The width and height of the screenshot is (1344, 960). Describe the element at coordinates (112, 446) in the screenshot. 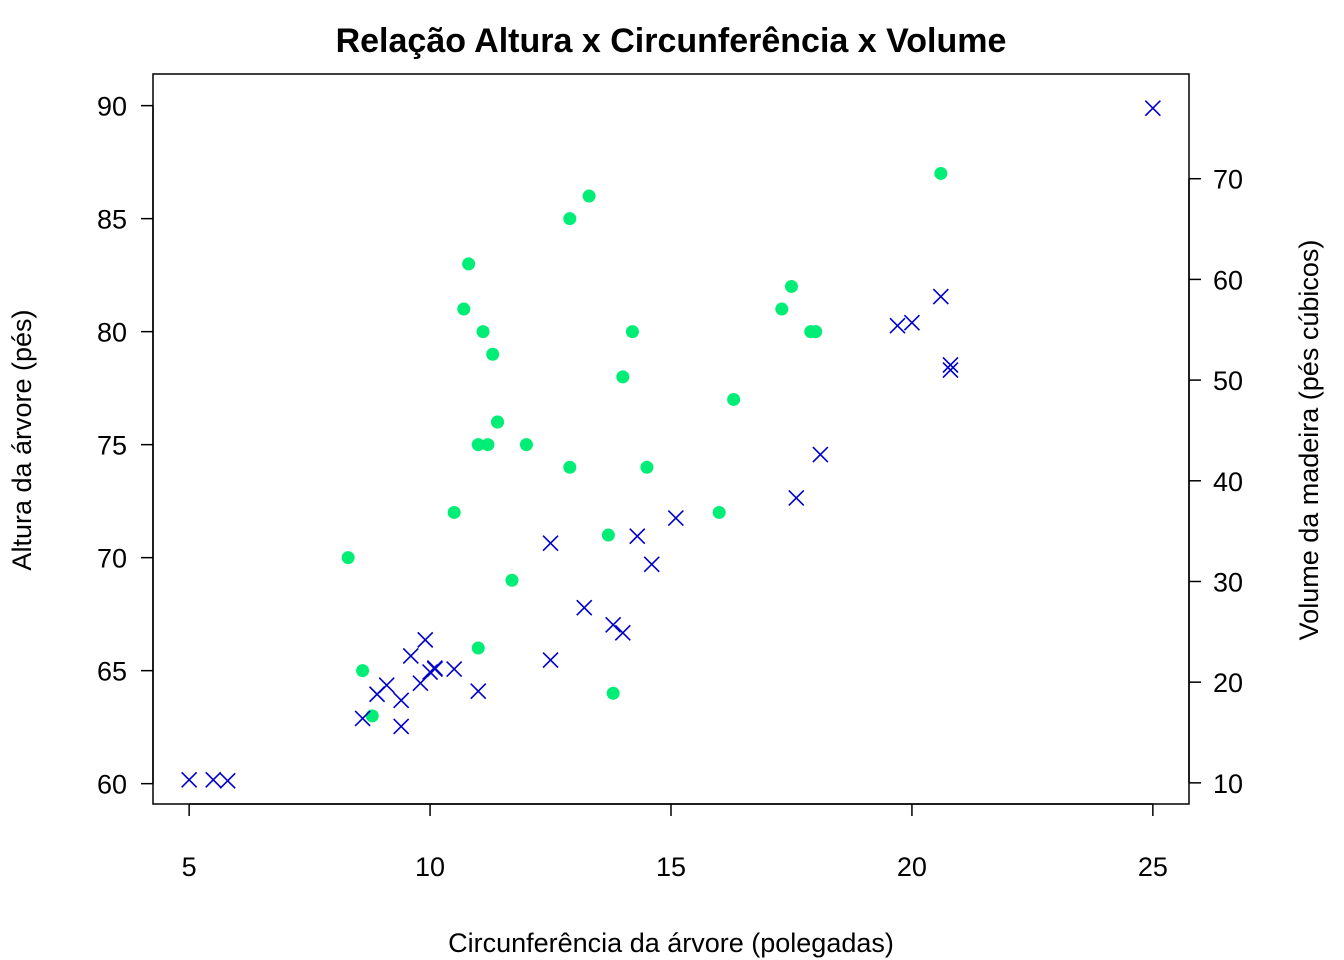

I see `y-left-tick-label: 75` at that location.